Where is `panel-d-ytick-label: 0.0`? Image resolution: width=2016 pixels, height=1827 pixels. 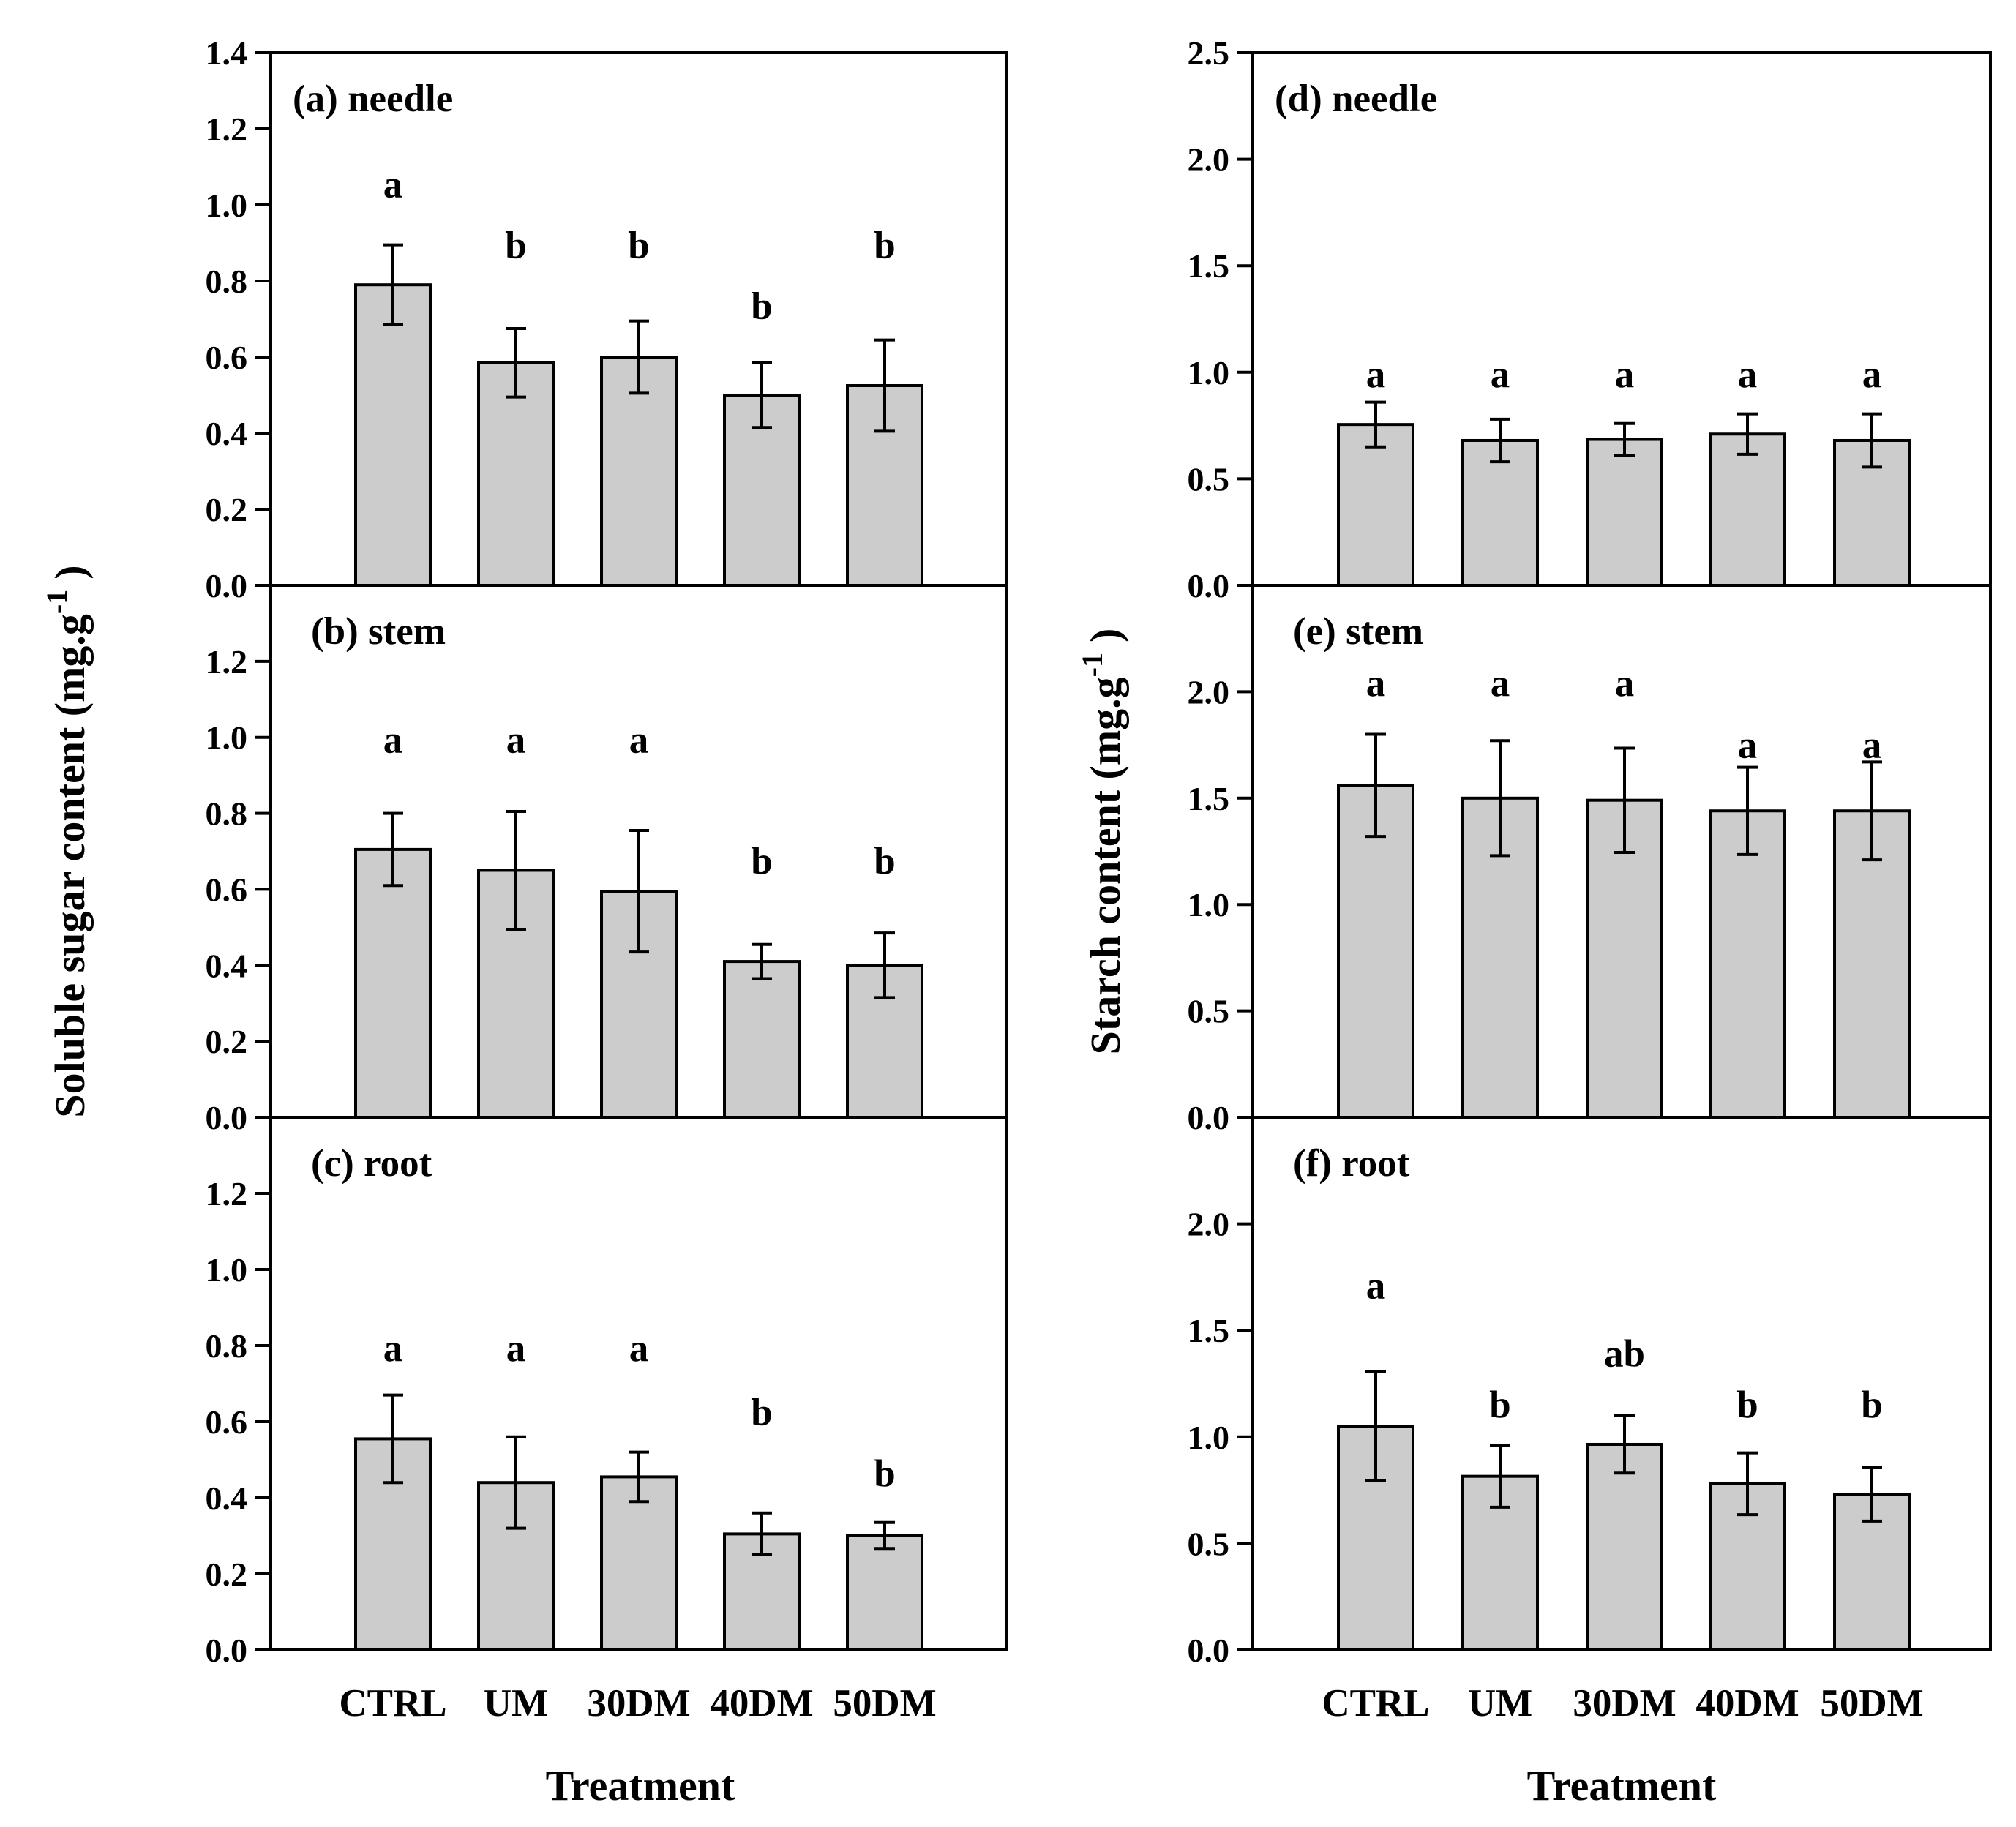 panel-d-ytick-label: 0.0 is located at coordinates (1209, 585).